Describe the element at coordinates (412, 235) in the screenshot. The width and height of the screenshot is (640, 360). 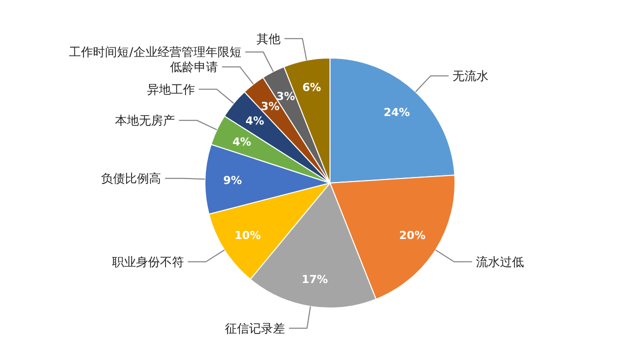
I see `data-label: 20%` at that location.